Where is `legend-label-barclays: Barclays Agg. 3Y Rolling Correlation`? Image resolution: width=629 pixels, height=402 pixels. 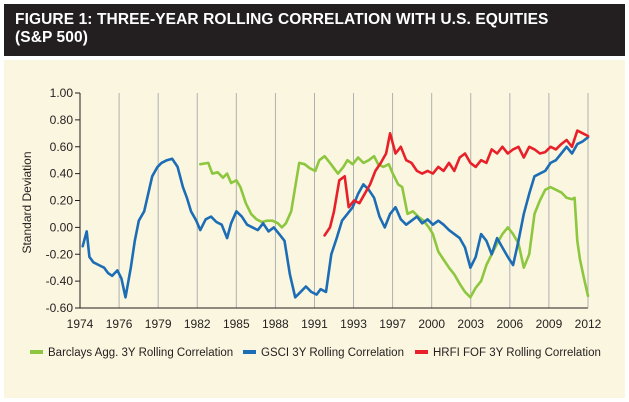
legend-label-barclays: Barclays Agg. 3Y Rolling Correlation is located at coordinates (141, 353).